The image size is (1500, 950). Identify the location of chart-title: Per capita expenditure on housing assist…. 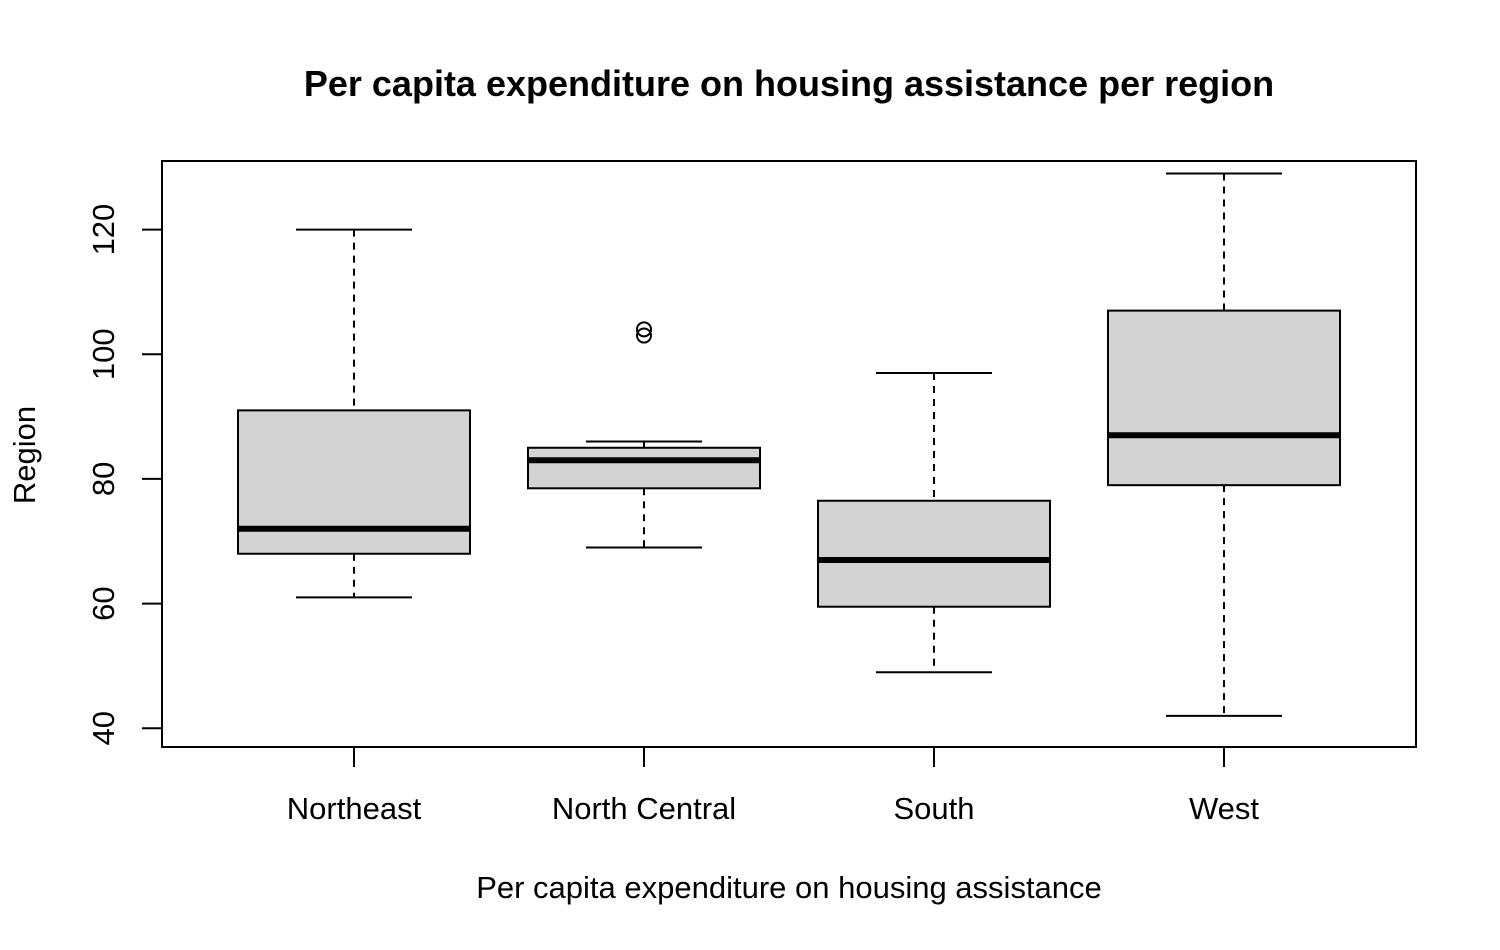
(789, 83).